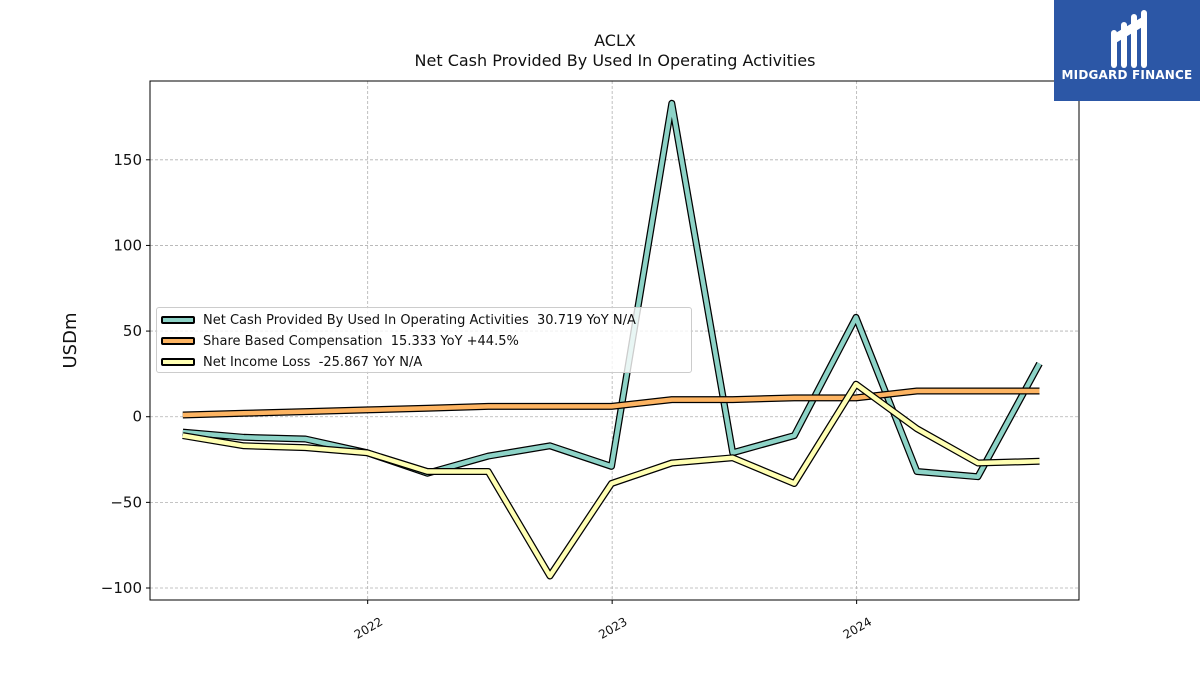  What do you see at coordinates (137, 417) in the screenshot?
I see `y-tick-label: 0` at bounding box center [137, 417].